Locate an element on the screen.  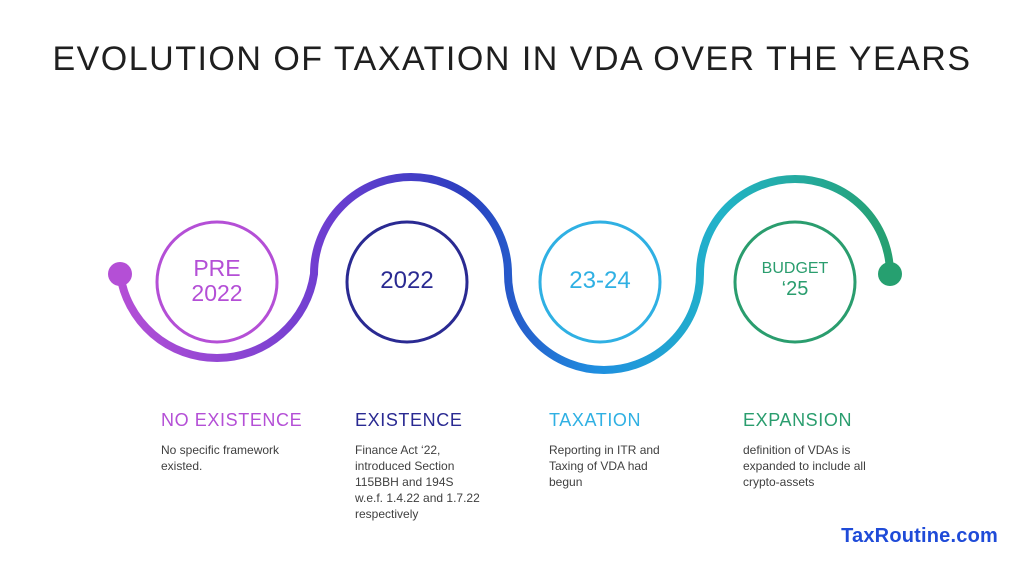
stage-1-circle-label: PRE 2022 is located at coordinates (217, 281).